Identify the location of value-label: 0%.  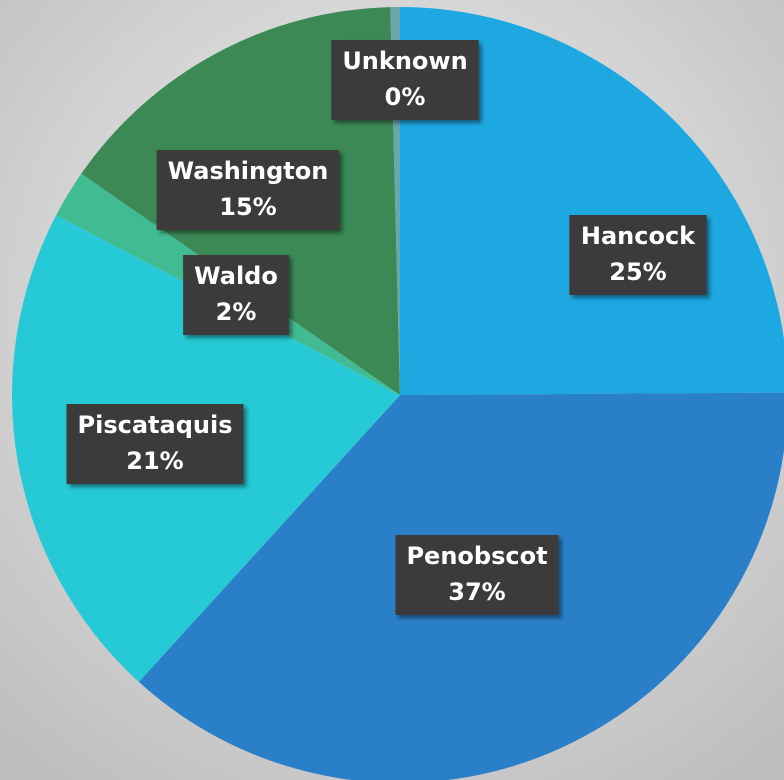
(405, 97).